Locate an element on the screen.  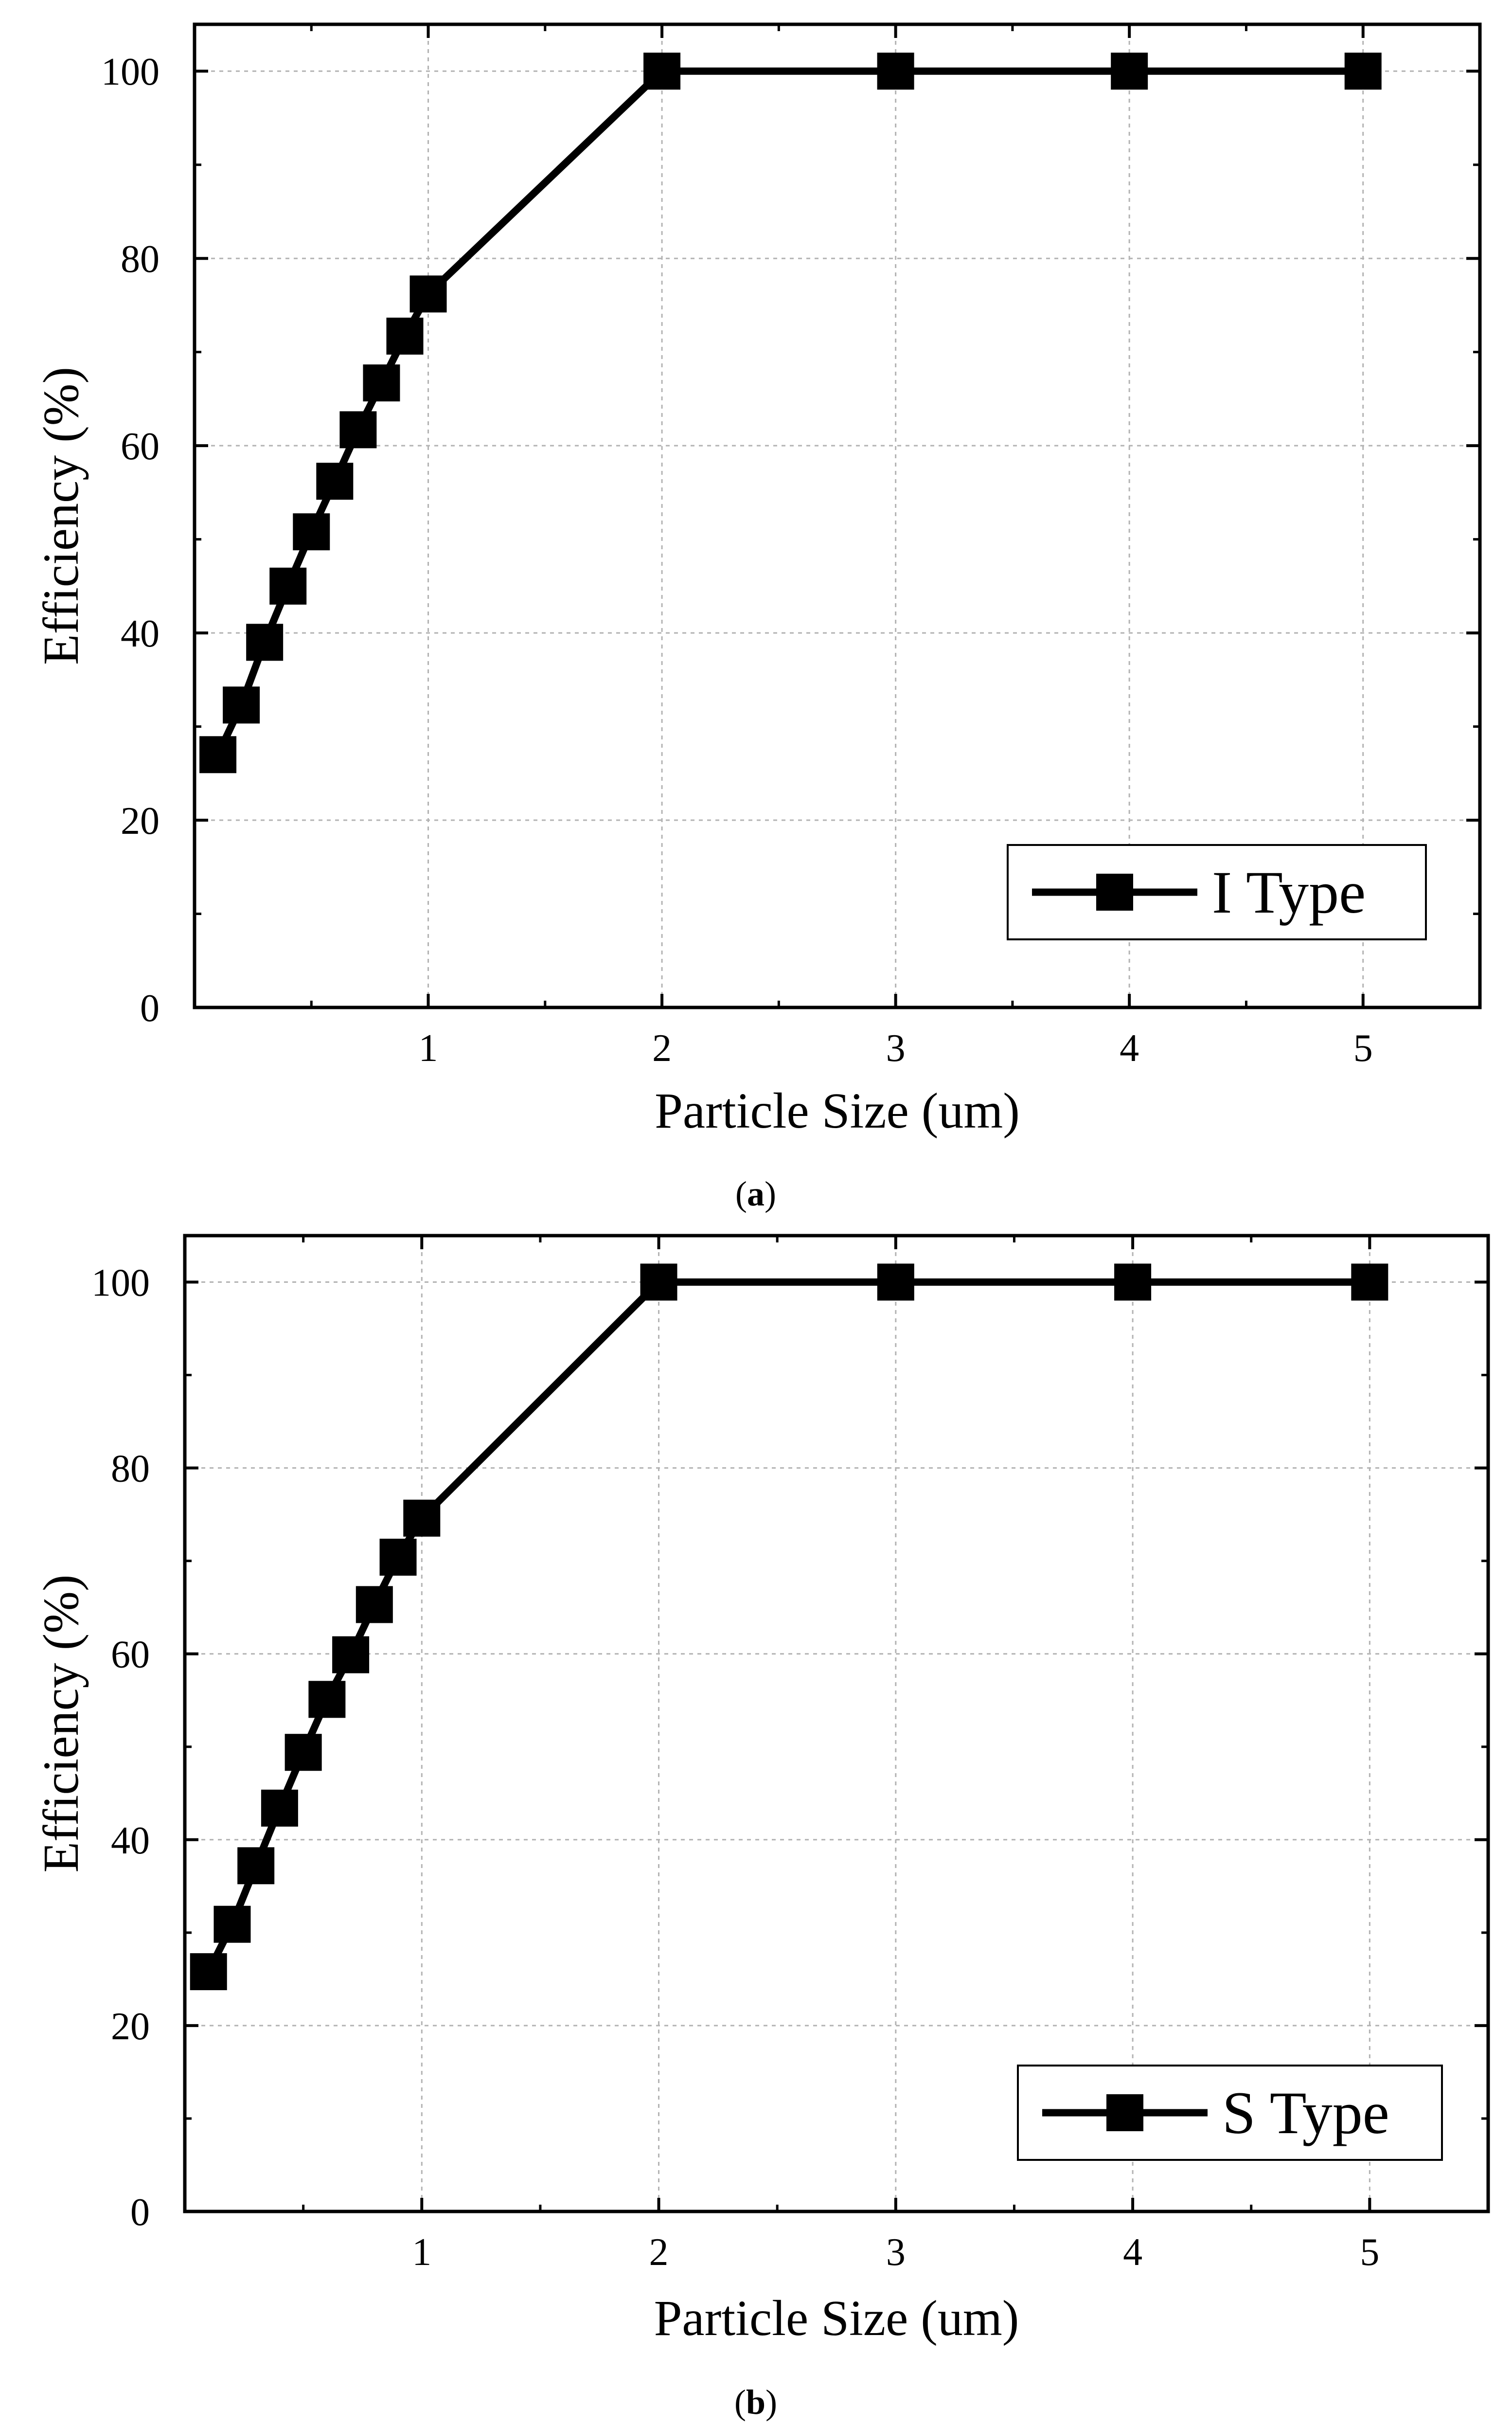
caption-letter: b is located at coordinates (755, 2402).